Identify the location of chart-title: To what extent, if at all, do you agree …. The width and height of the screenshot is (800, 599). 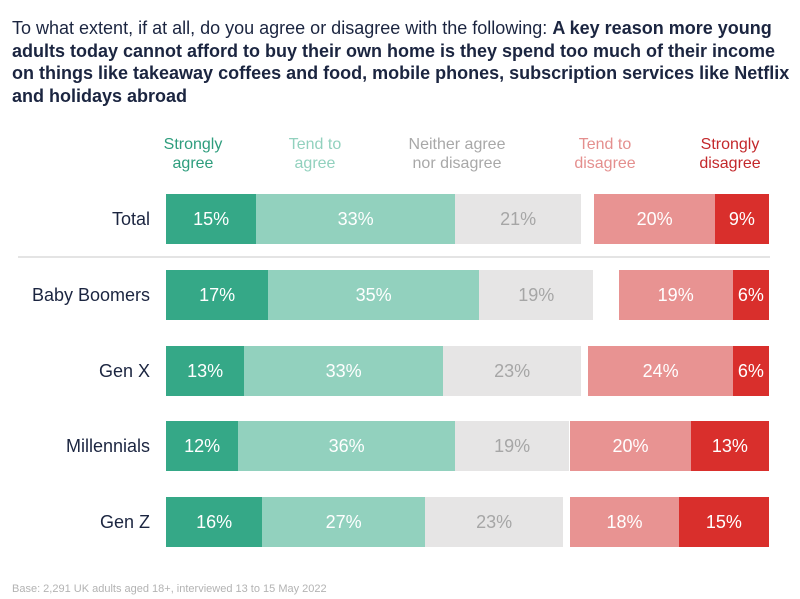
(406, 62).